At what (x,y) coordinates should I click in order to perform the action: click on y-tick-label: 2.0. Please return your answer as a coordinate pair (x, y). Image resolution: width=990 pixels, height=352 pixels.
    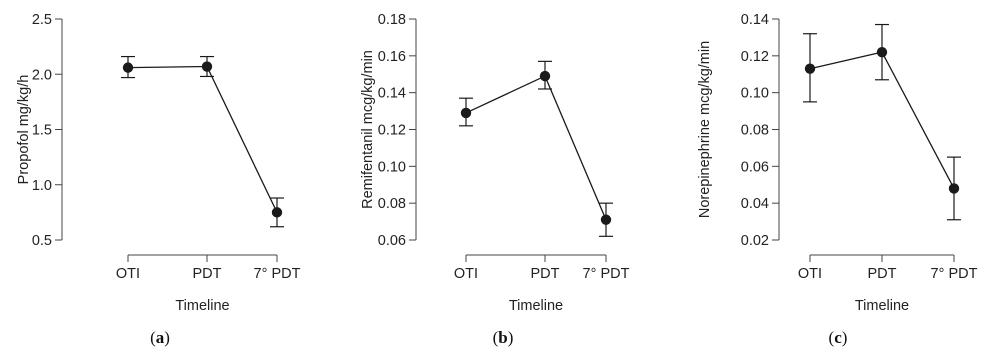
    Looking at the image, I should click on (42, 75).